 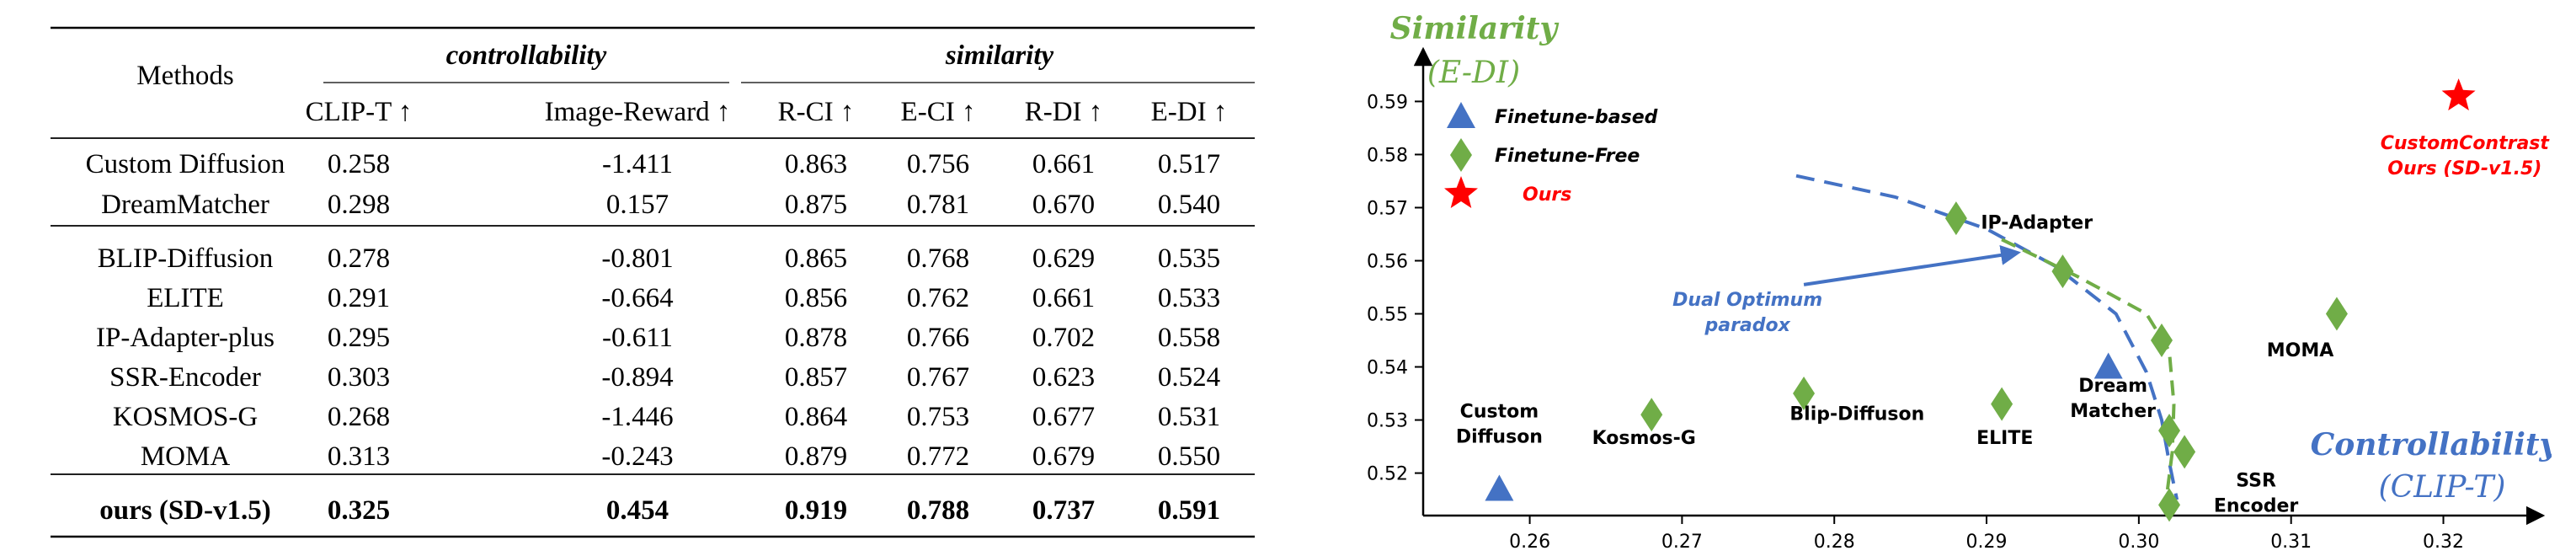 What do you see at coordinates (1644, 438) in the screenshot?
I see `point-label: Kosmos-G` at bounding box center [1644, 438].